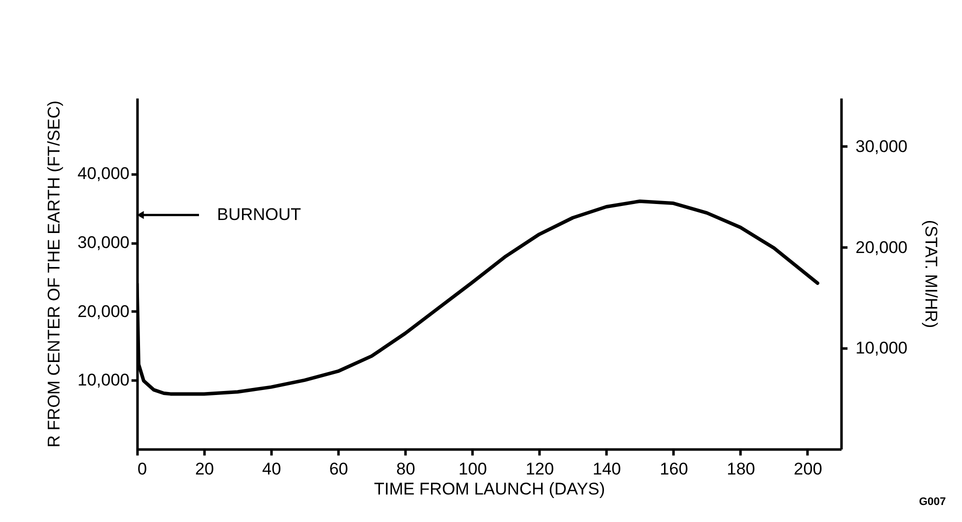 This screenshot has height=522, width=962. Describe the element at coordinates (272, 469) in the screenshot. I see `x-tick-label: 40` at that location.